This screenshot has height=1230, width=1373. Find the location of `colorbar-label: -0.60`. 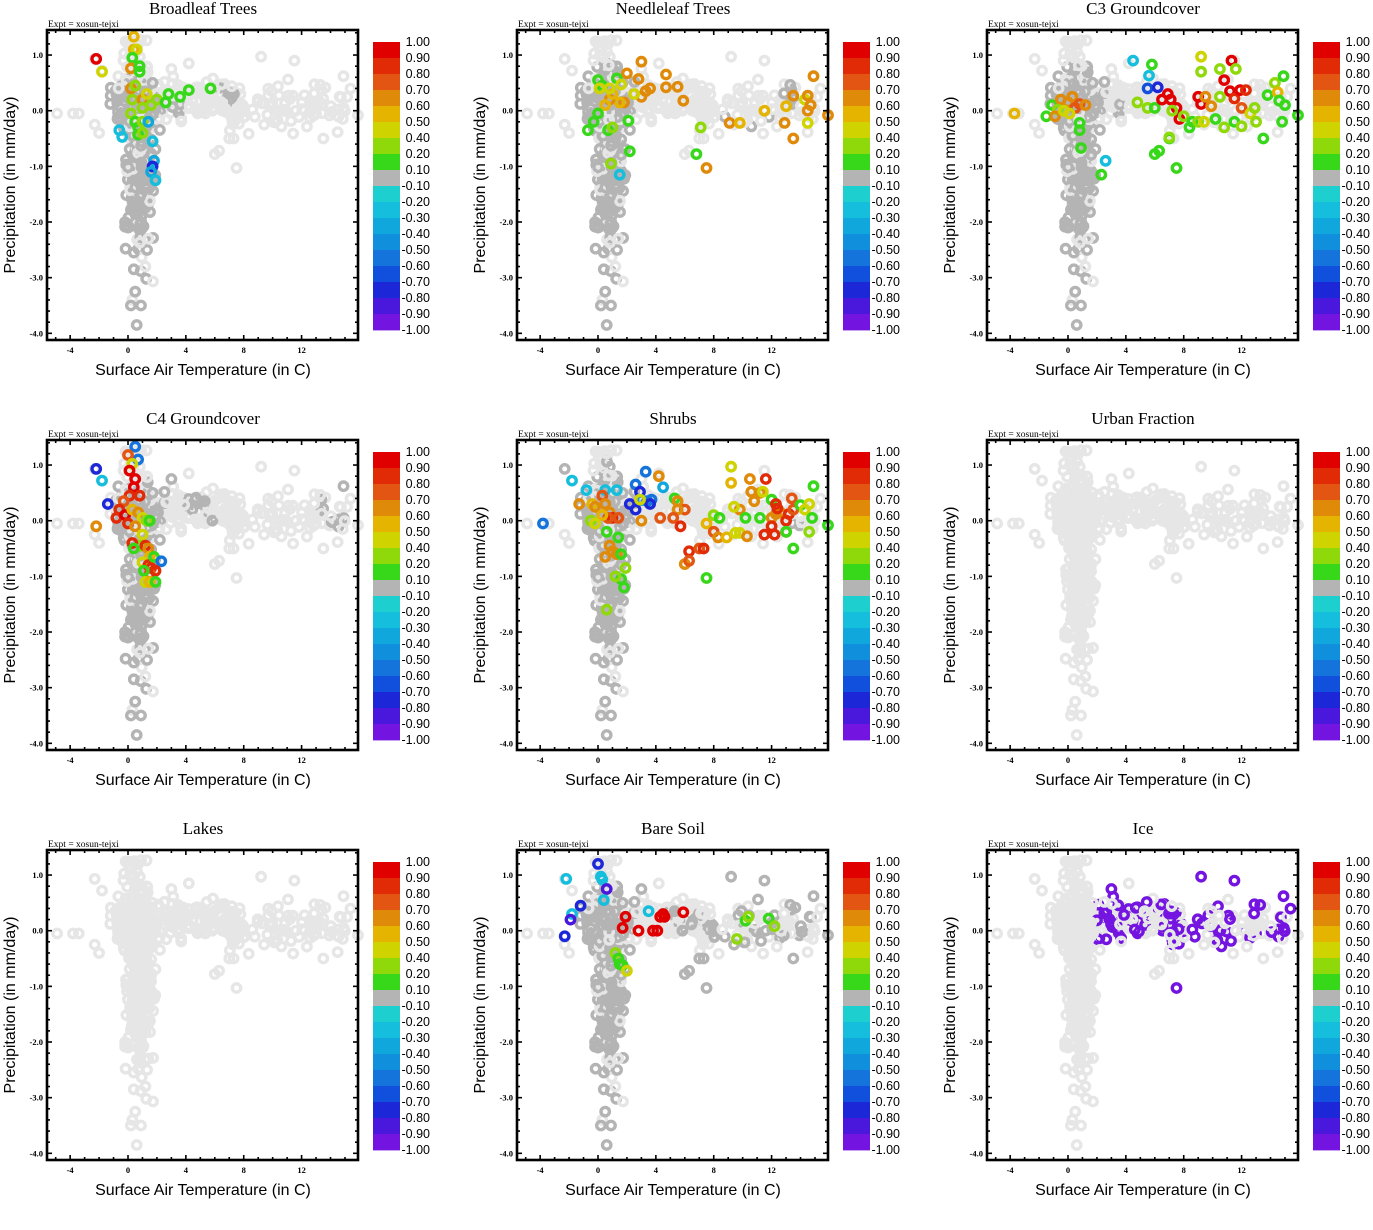

colorbar-label: -0.60 is located at coordinates (886, 266).